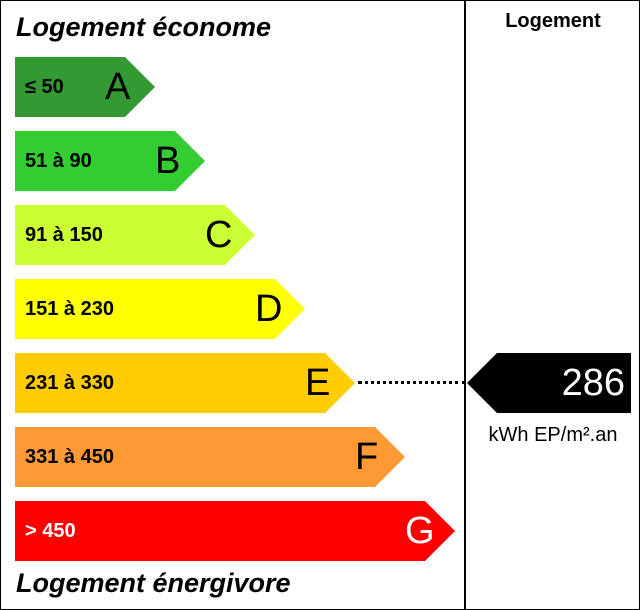 Image resolution: width=640 pixels, height=610 pixels. I want to click on band-c-range: 91 à 150, so click(64, 235).